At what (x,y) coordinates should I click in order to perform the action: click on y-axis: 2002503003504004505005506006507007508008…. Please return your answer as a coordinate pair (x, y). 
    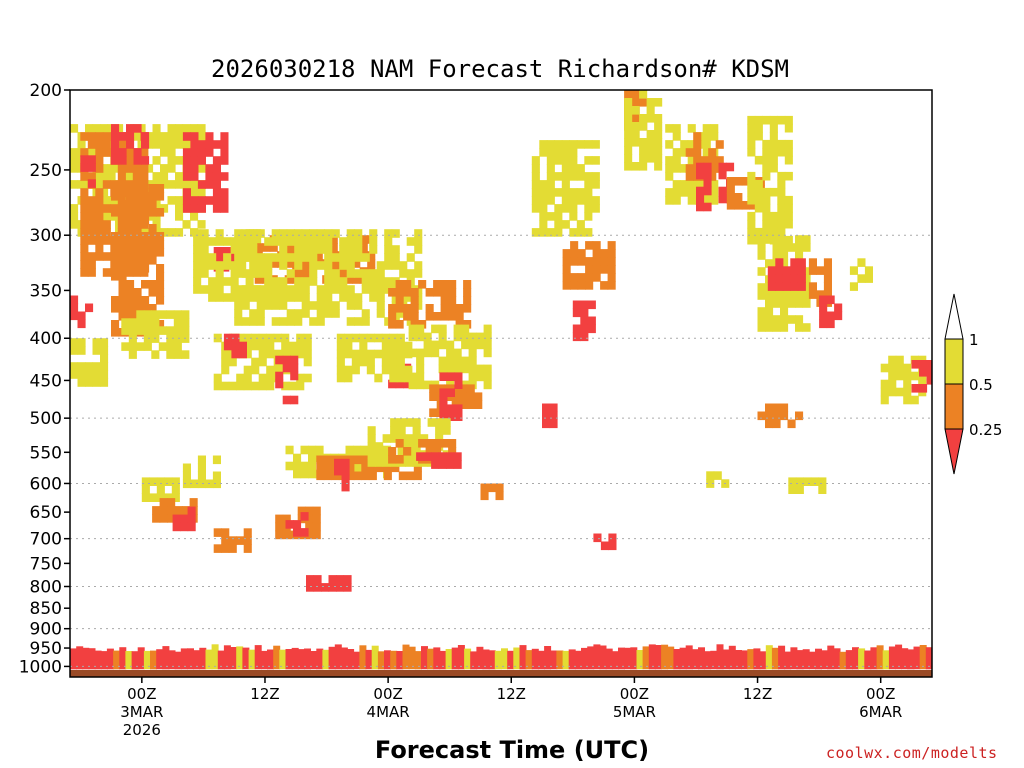
    Looking at the image, I should click on (44, 379).